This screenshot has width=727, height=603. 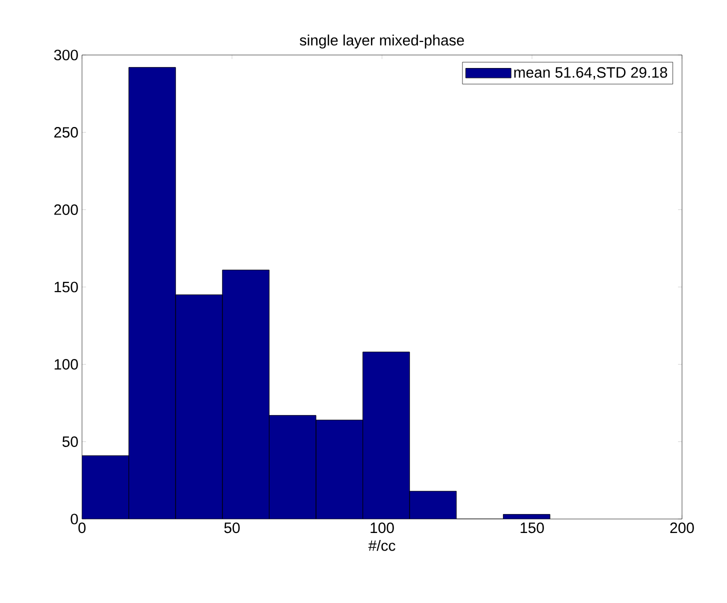 What do you see at coordinates (82, 528) in the screenshot?
I see `x-tick-label: 0` at bounding box center [82, 528].